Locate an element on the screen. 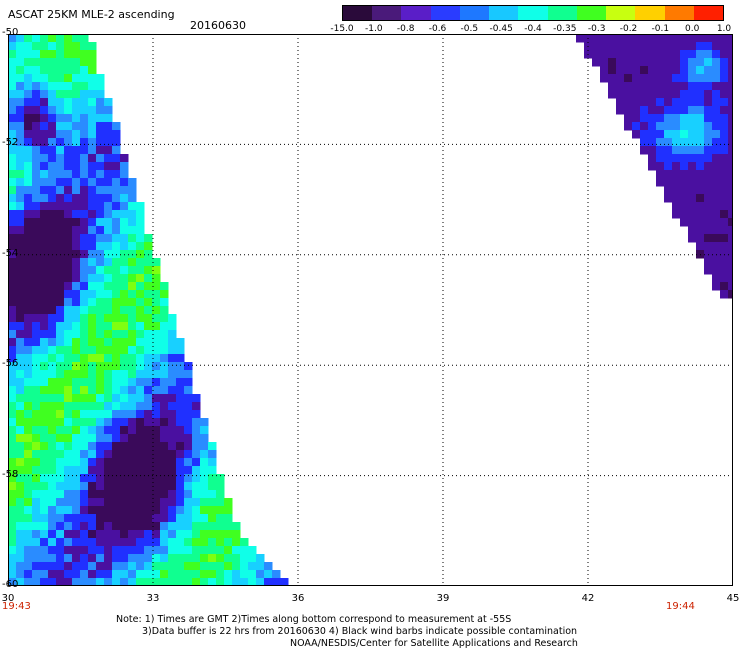  colorbar-tick-label: -0.1 is located at coordinates (660, 29).